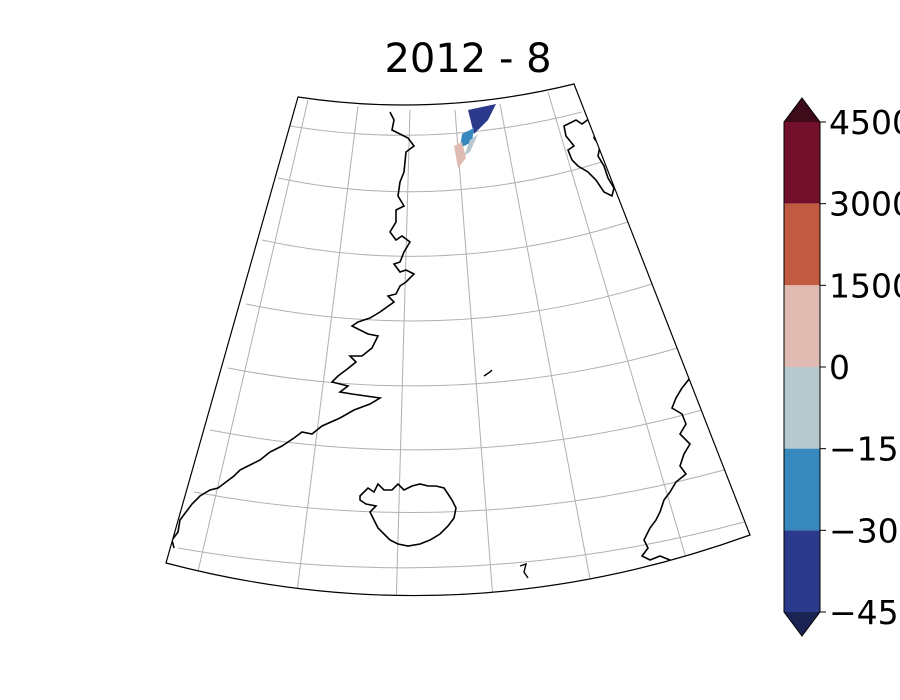  I want to click on colorbar-extend-min, so click(802, 624).